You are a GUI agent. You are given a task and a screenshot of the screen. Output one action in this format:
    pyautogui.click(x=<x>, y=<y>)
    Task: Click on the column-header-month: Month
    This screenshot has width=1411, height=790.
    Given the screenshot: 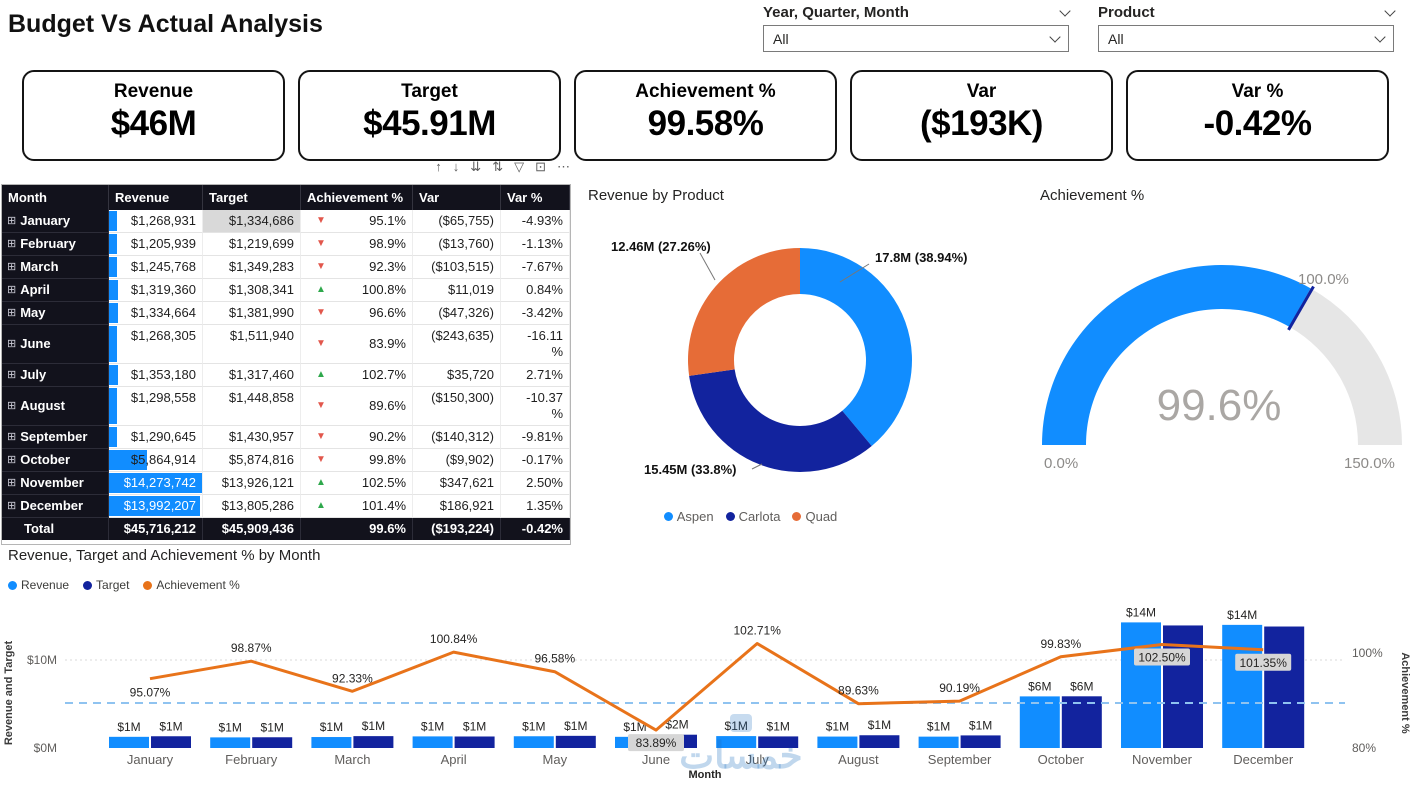 What is the action you would take?
    pyautogui.click(x=55, y=197)
    